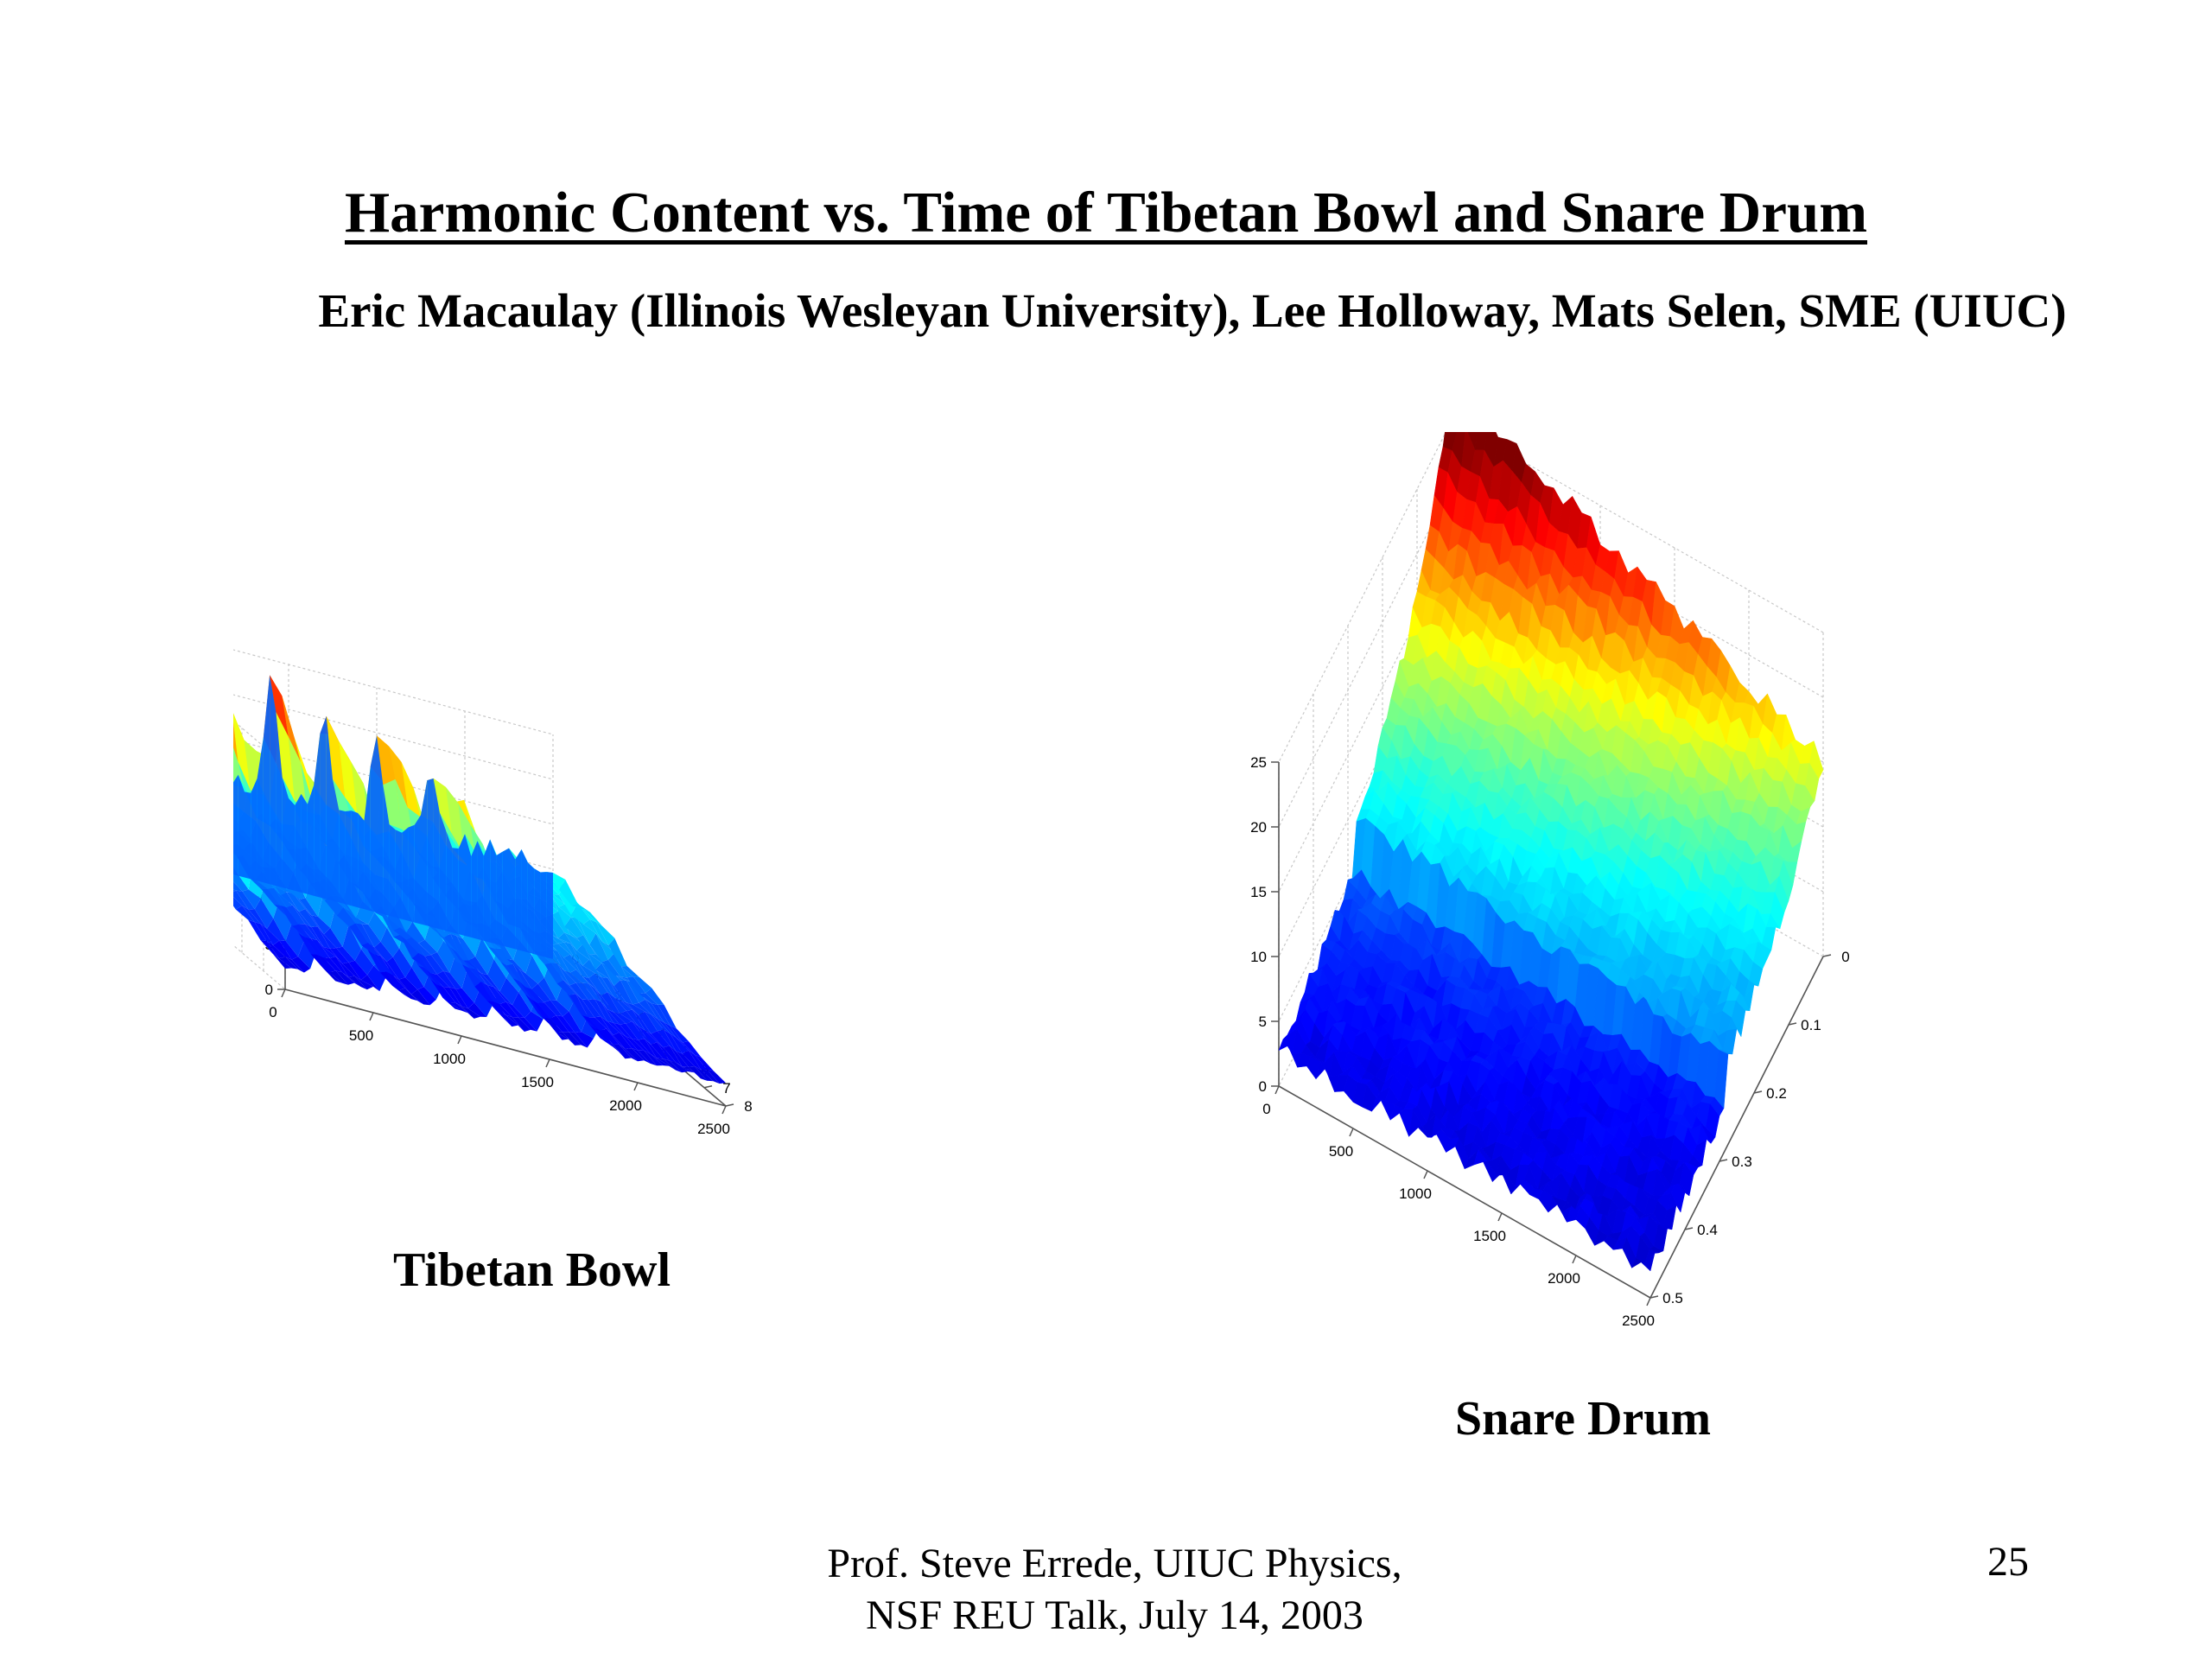 The image size is (2212, 1659). What do you see at coordinates (1758, 1092) in the screenshot?
I see `snare-y-tick` at bounding box center [1758, 1092].